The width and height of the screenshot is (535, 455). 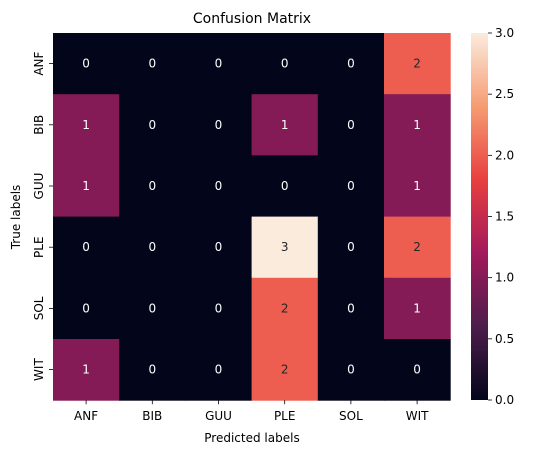 I want to click on colorbar-tick-label: 0.5, so click(x=504, y=339).